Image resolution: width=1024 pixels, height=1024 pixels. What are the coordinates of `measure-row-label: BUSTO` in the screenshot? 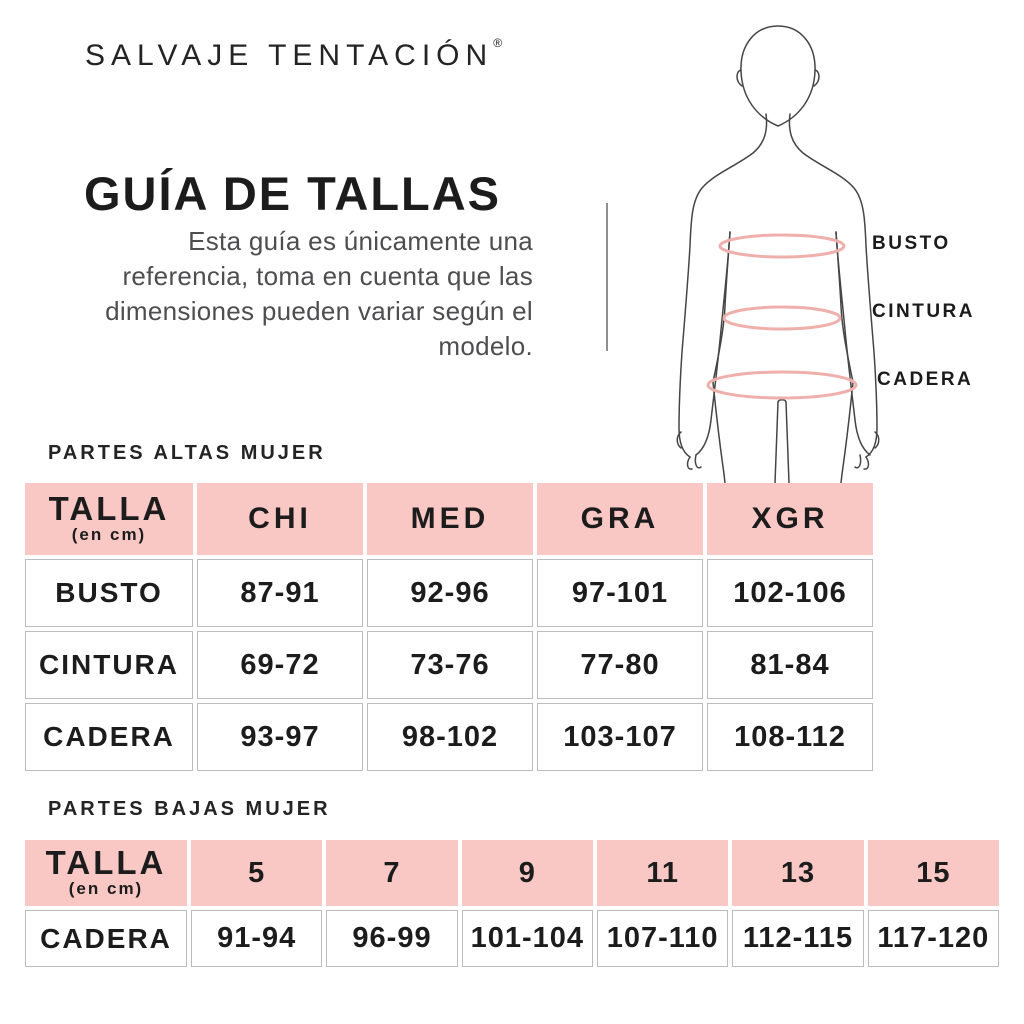 It's located at (109, 593).